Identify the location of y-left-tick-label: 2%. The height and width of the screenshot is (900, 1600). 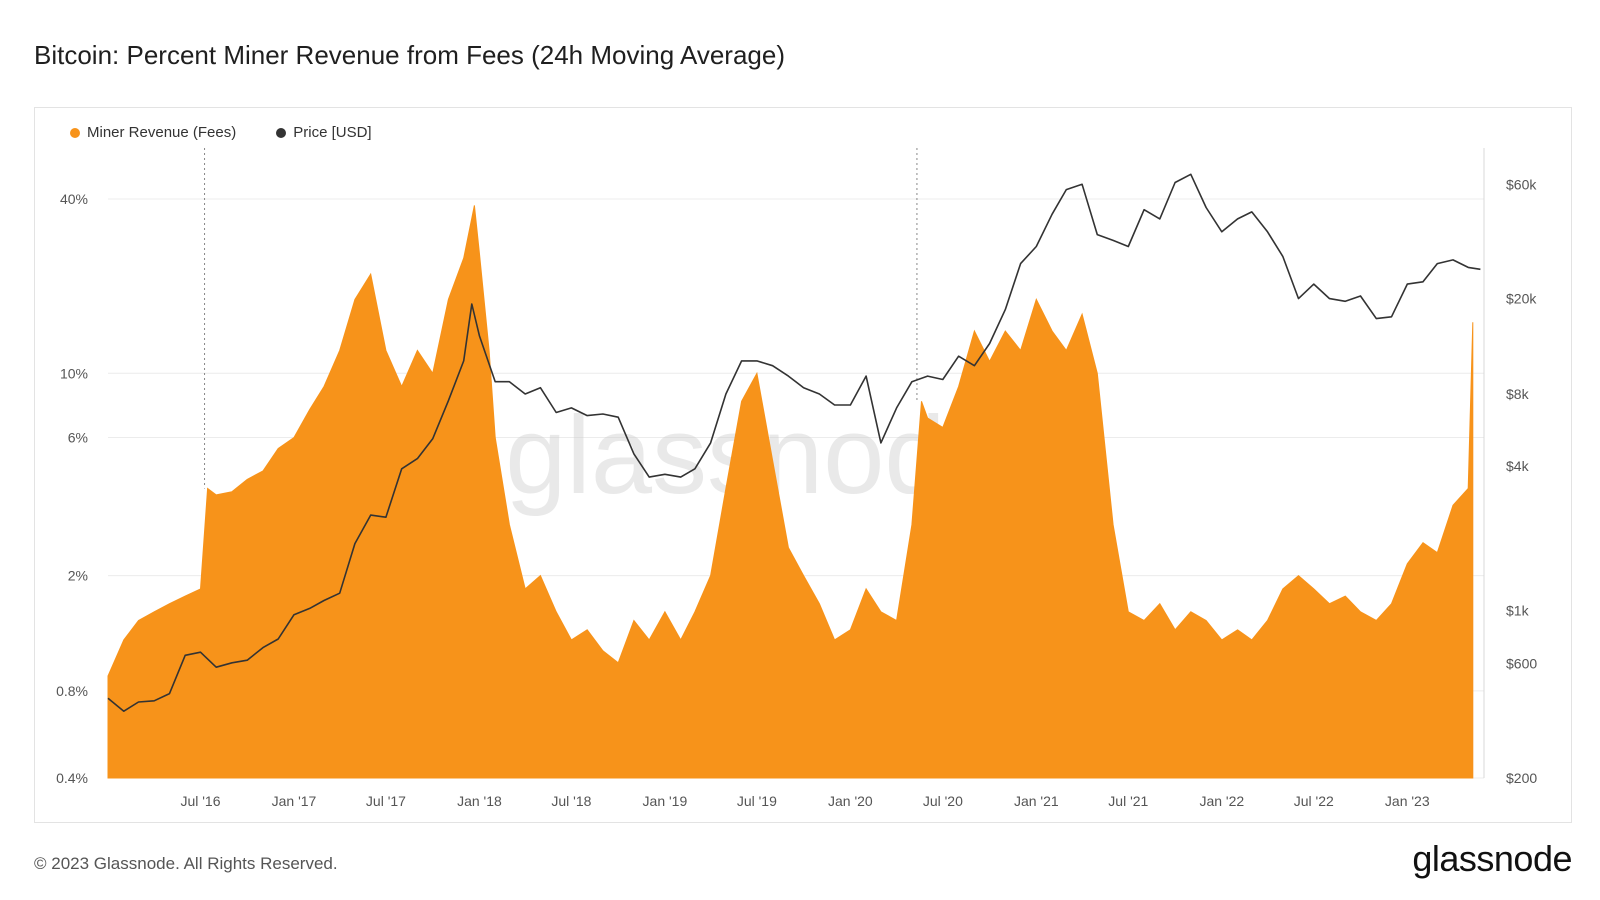
(78, 576).